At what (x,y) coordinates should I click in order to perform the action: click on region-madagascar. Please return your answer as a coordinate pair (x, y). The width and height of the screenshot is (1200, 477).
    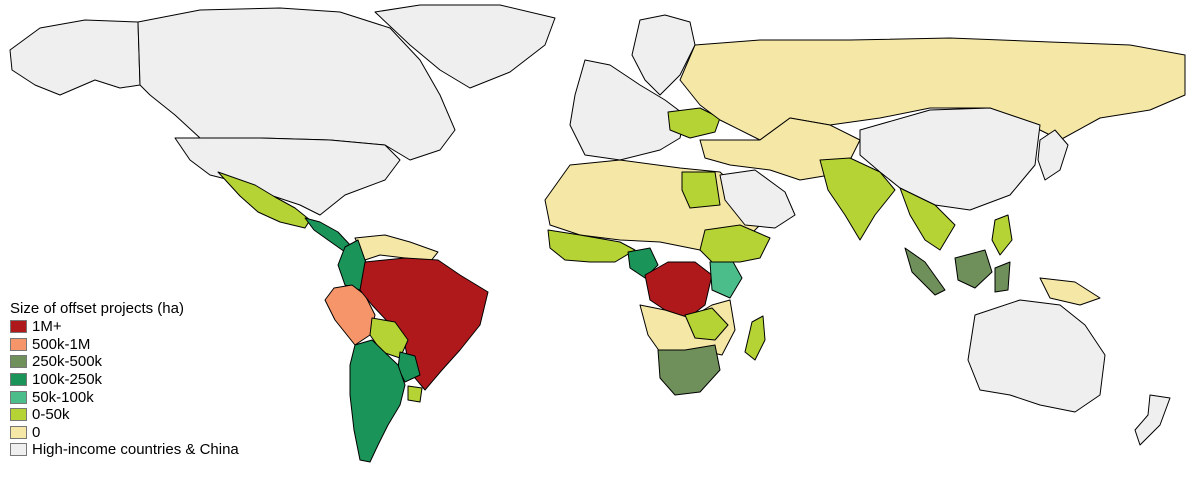
    Looking at the image, I should click on (755, 338).